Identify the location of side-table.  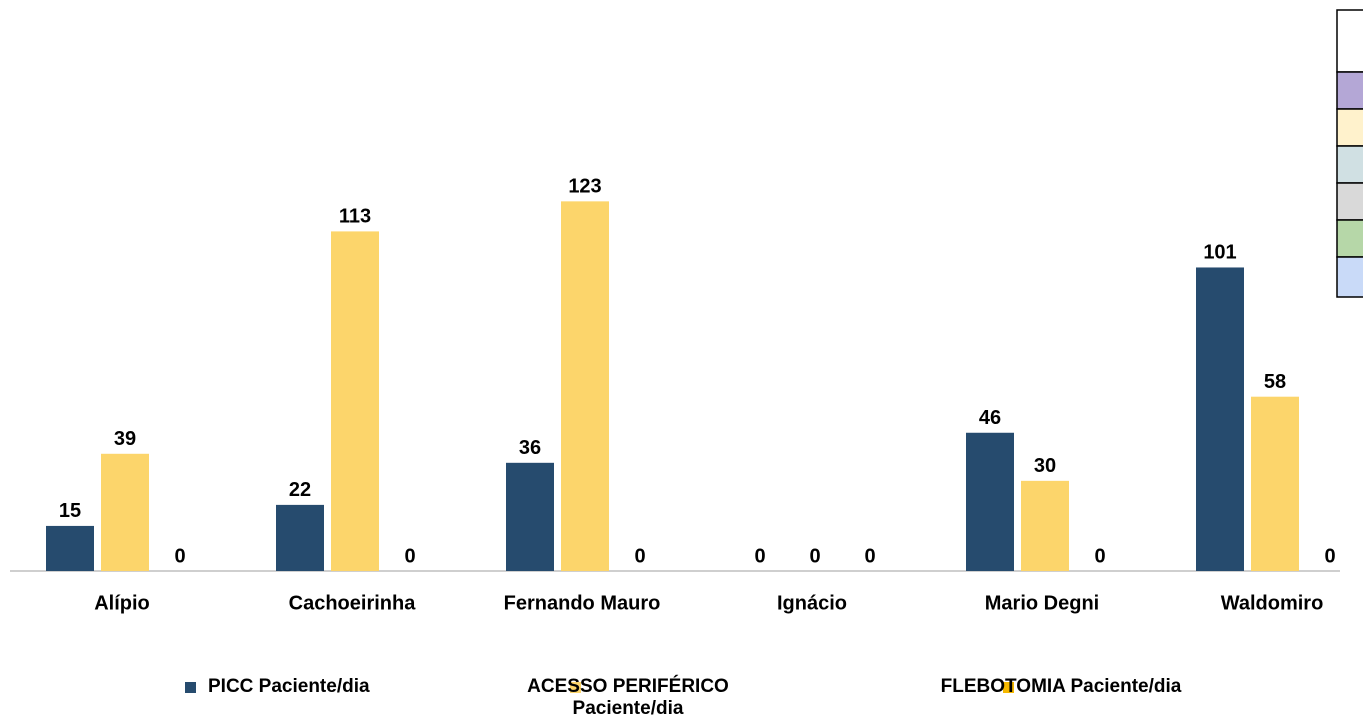
(1349, 153).